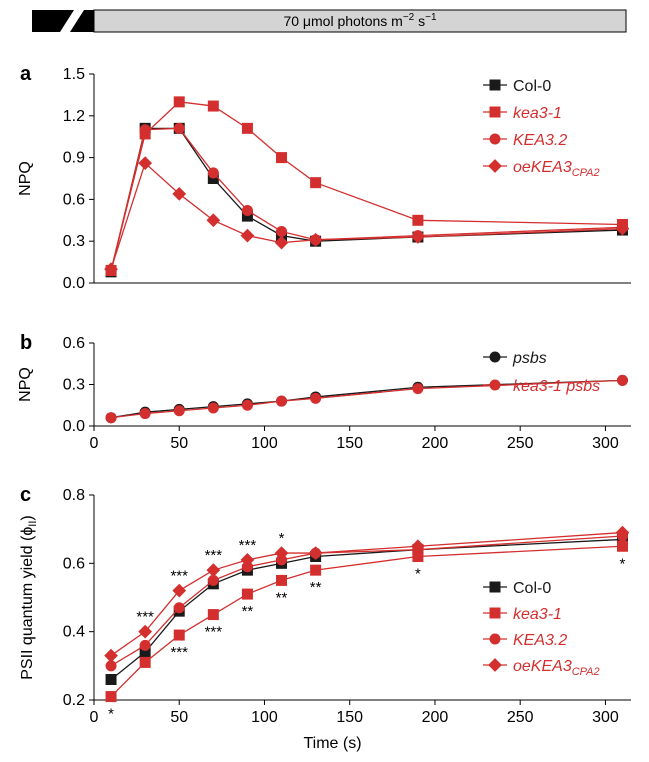  What do you see at coordinates (29, 597) in the screenshot?
I see `y-axis-label: PSII quantum yield (ϕII)` at bounding box center [29, 597].